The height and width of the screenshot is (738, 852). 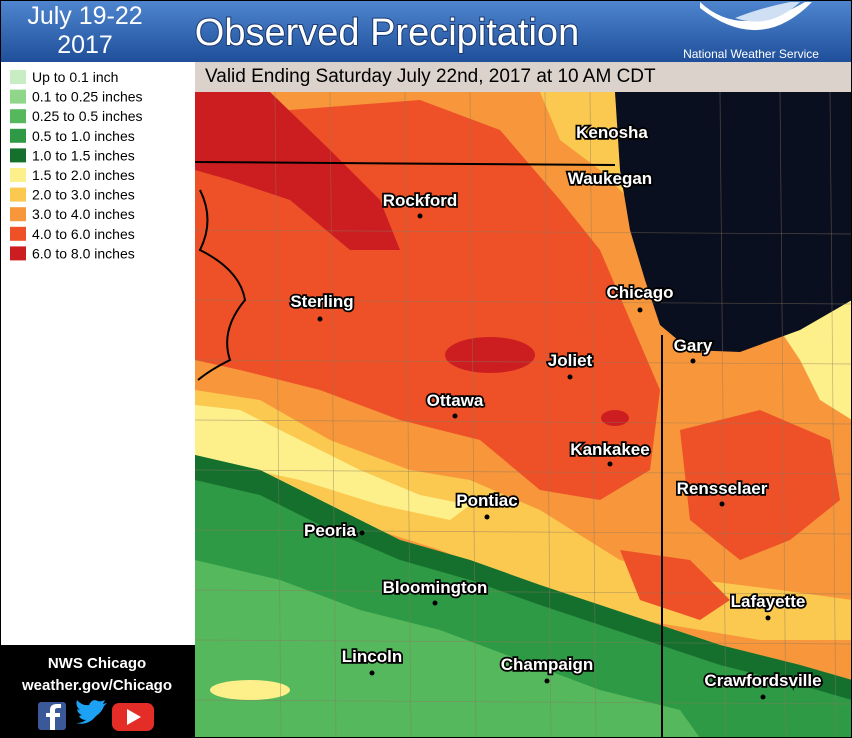 I want to click on city-label: Lafayette, so click(x=768, y=601).